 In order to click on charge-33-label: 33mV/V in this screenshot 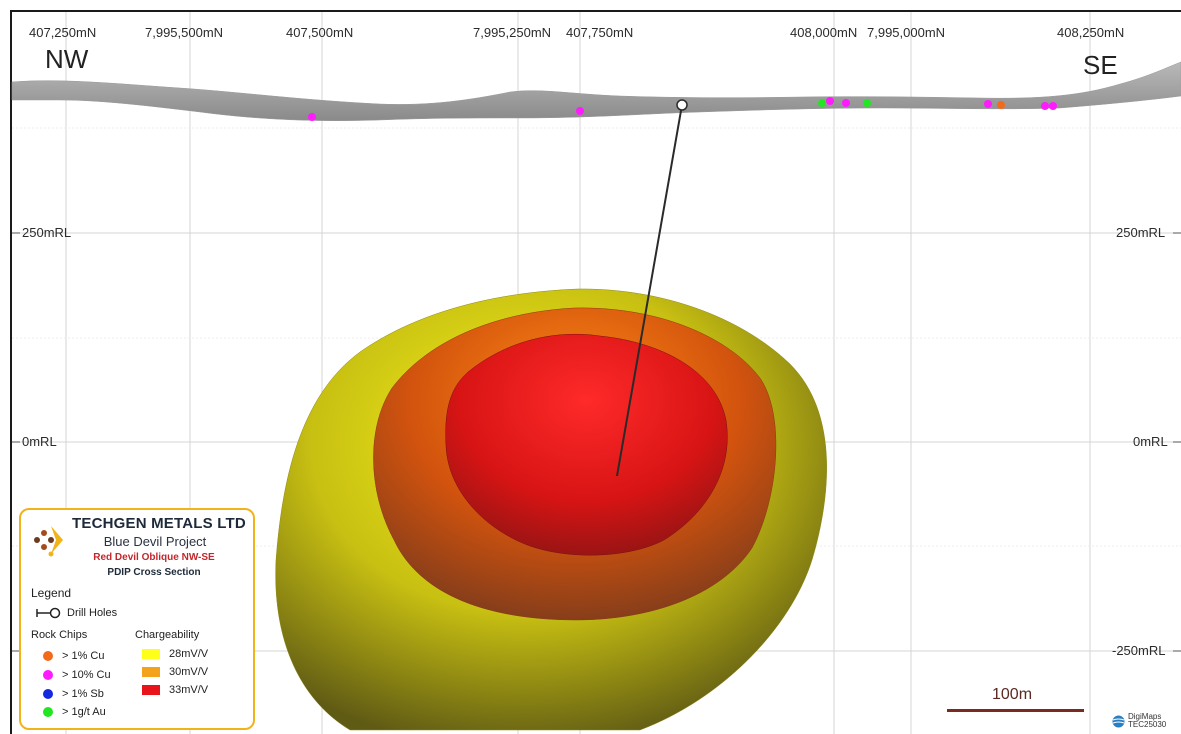, I will do `click(189, 690)`.